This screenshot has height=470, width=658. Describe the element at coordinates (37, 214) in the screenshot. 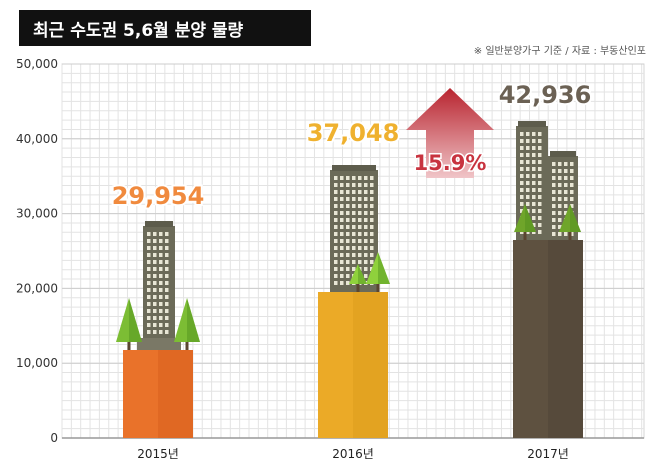

I see `y-tick-label: 30,000` at that location.